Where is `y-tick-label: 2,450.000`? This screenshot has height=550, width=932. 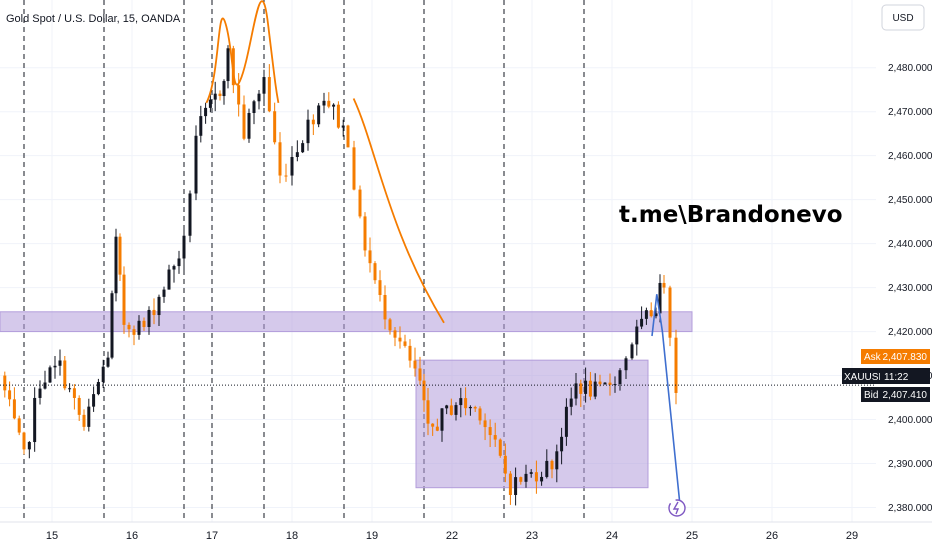
y-tick-label: 2,450.000 is located at coordinates (910, 200).